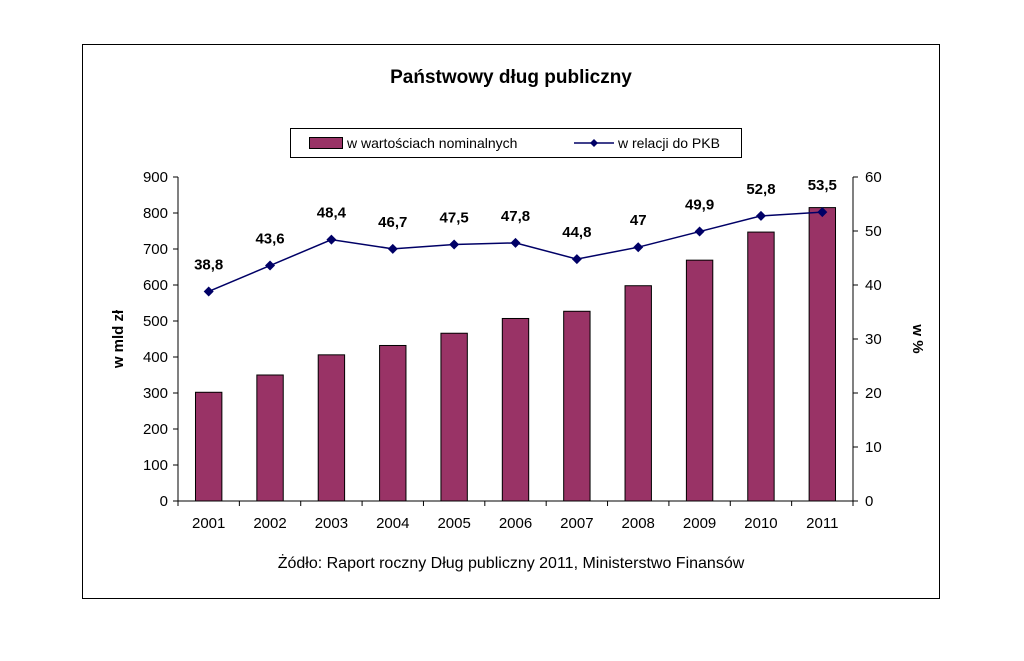  I want to click on pkb-data-label-2011: 53,5, so click(822, 185).